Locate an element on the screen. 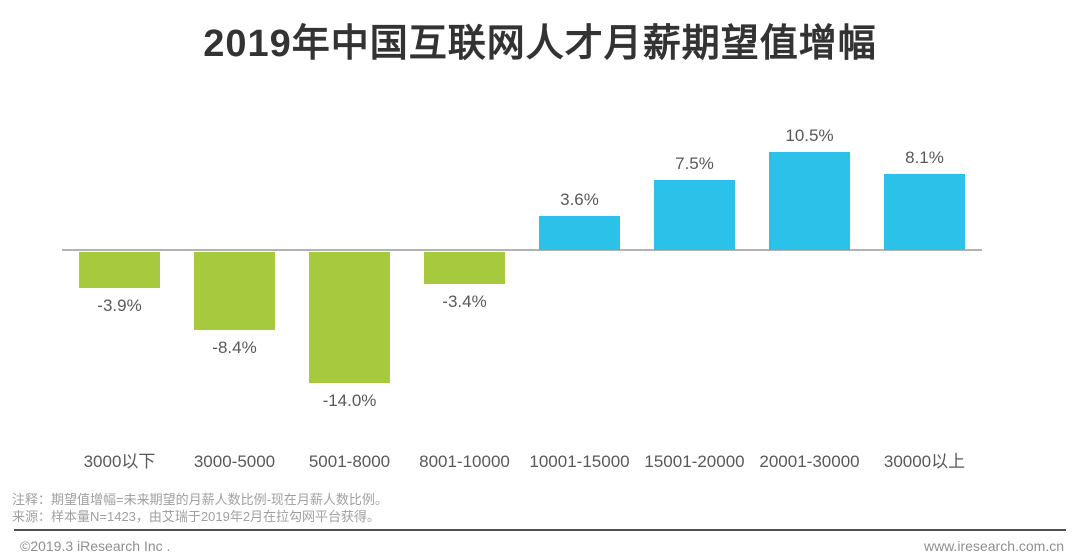  category-label-15001-20000: 15001-20000 is located at coordinates (694, 461).